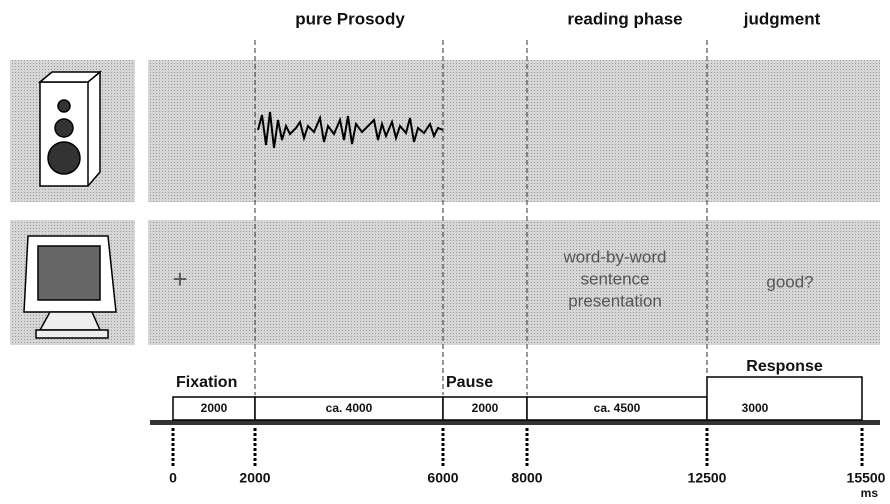 This screenshot has height=504, width=890. I want to click on sentence-text: sentence, so click(615, 278).